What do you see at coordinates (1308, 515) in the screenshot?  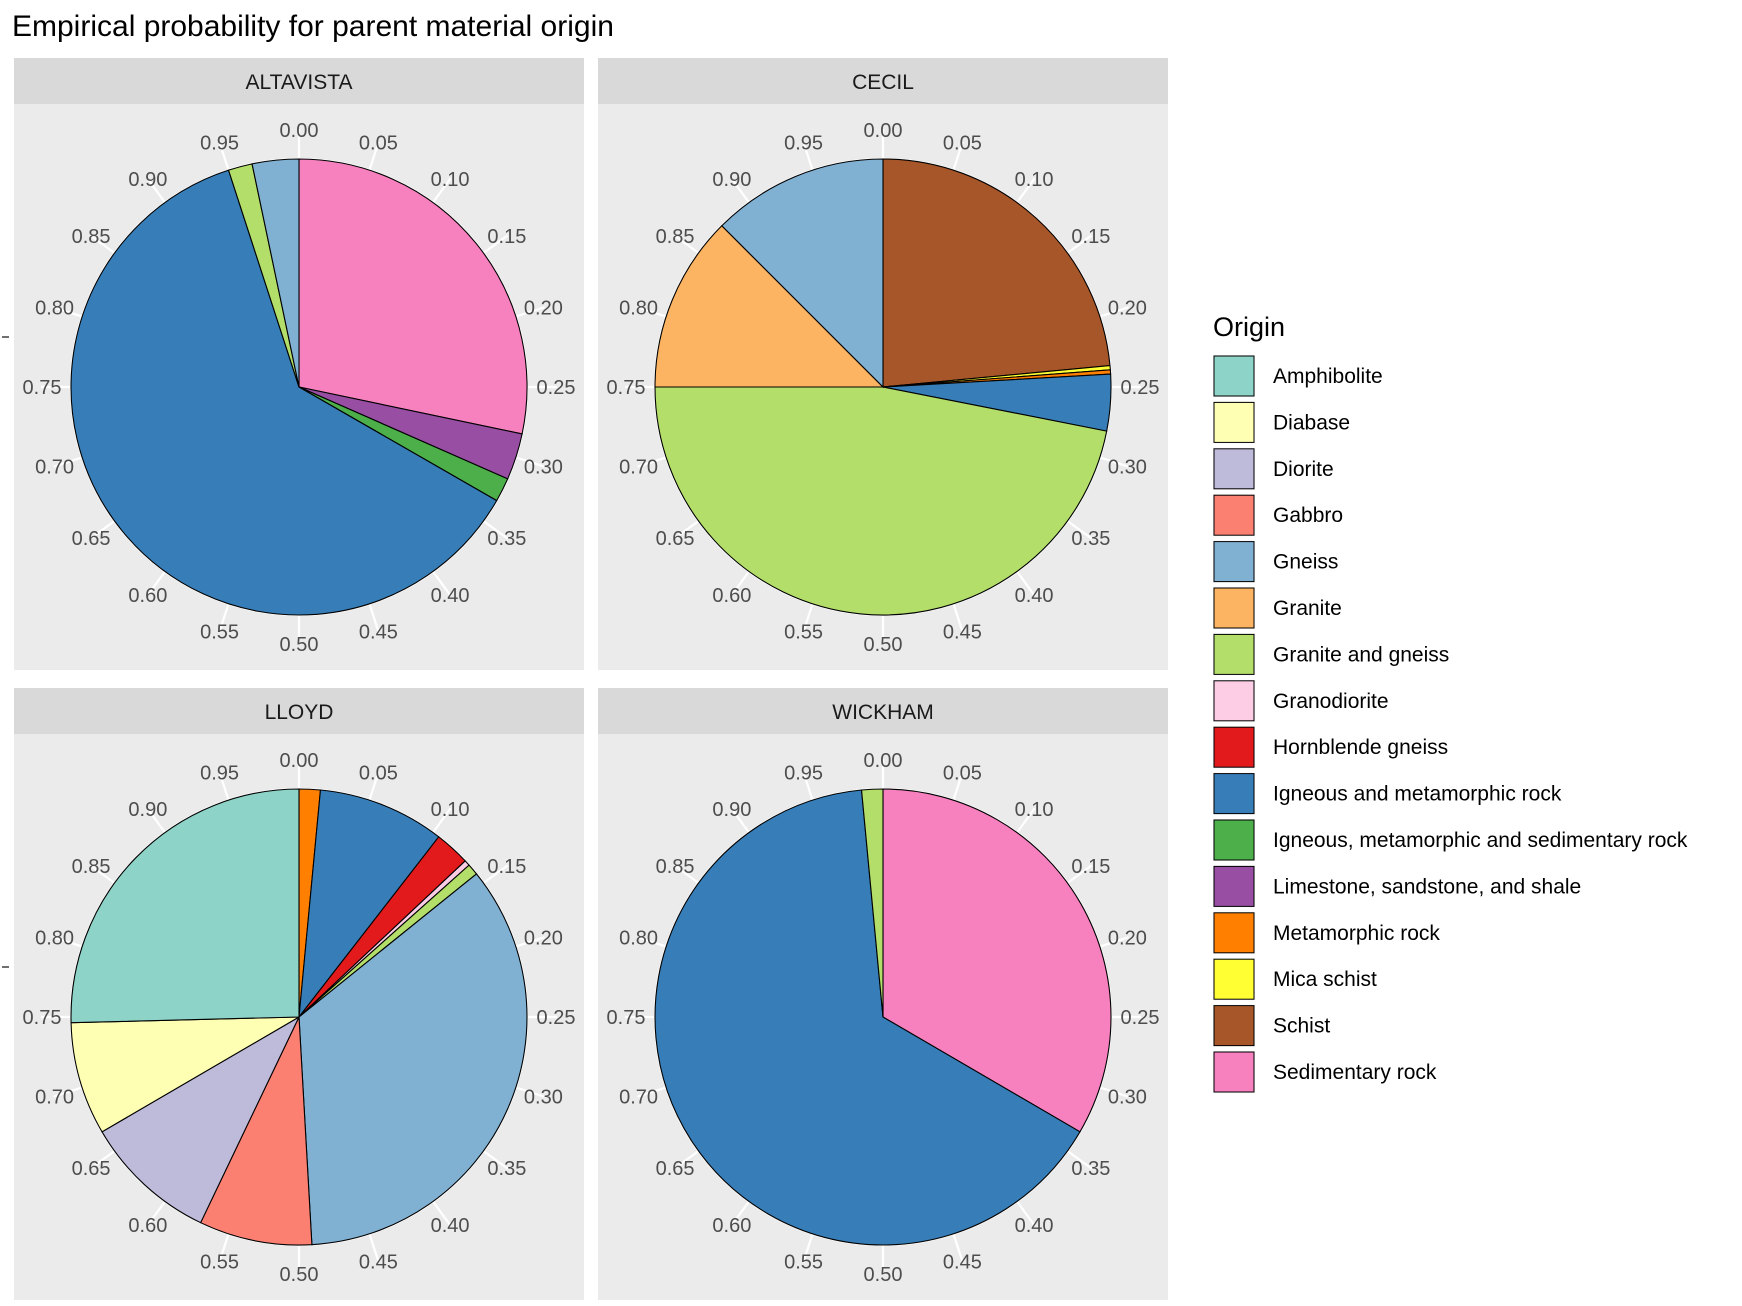 I see `legend-label: Gabbro` at bounding box center [1308, 515].